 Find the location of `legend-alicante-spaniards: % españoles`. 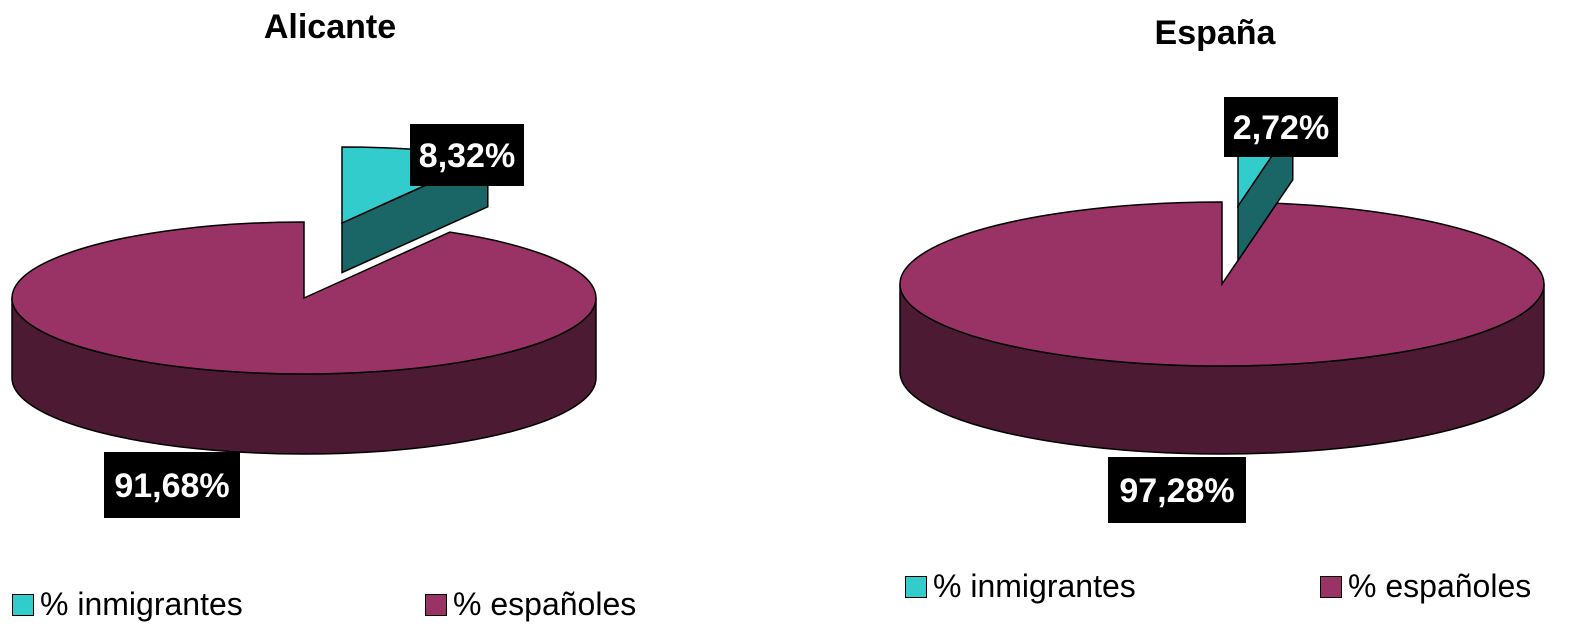

legend-alicante-spaniards: % españoles is located at coordinates (530, 604).